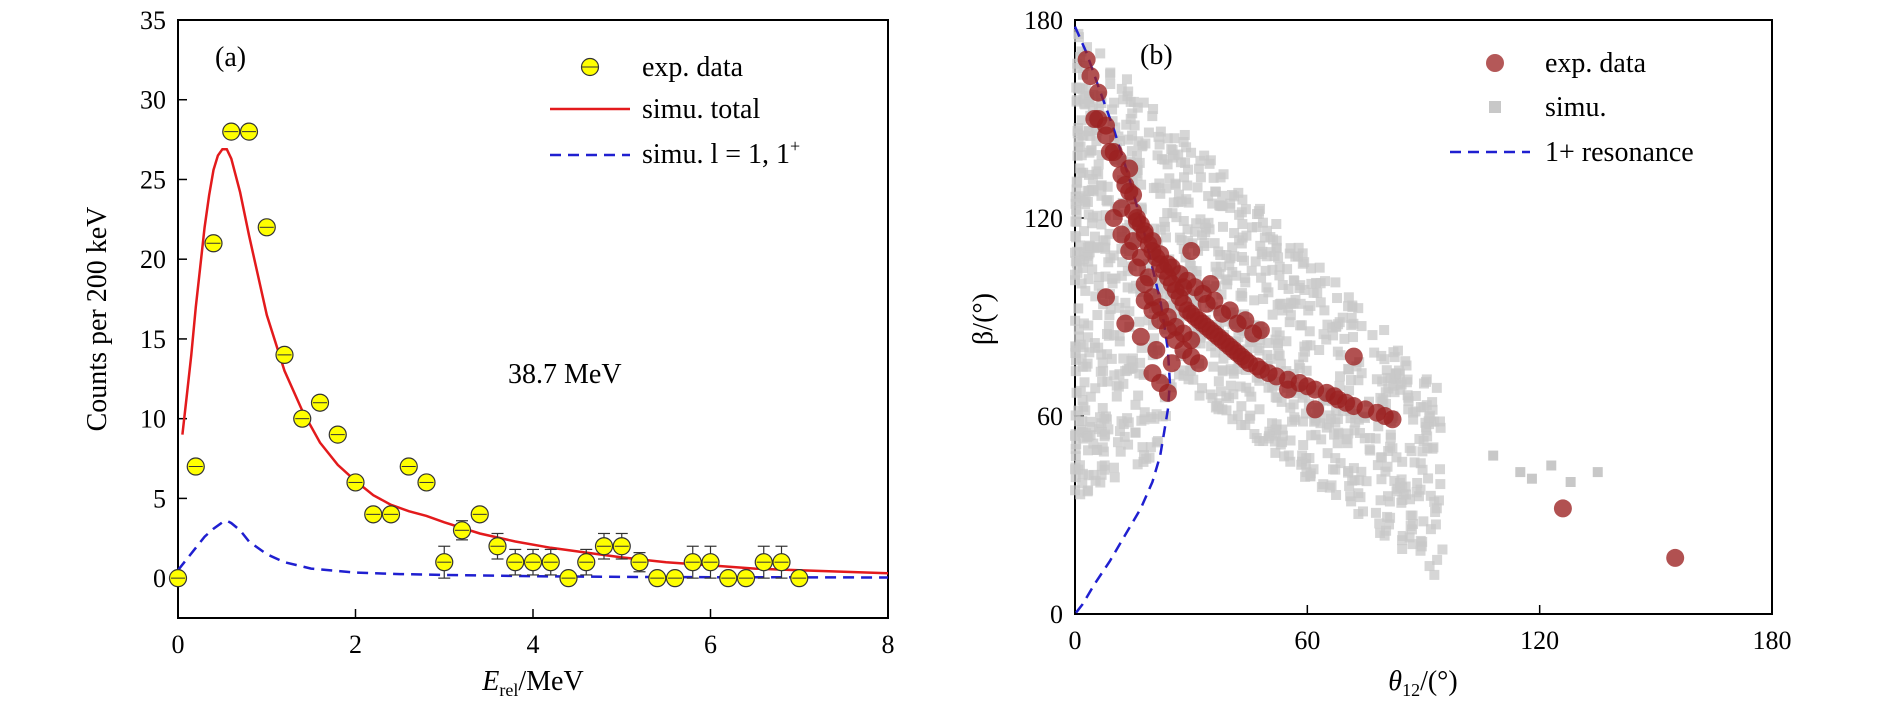 The image size is (1890, 707). What do you see at coordinates (153, 20) in the screenshot?
I see `panel-a-y-tick-label: 35` at bounding box center [153, 20].